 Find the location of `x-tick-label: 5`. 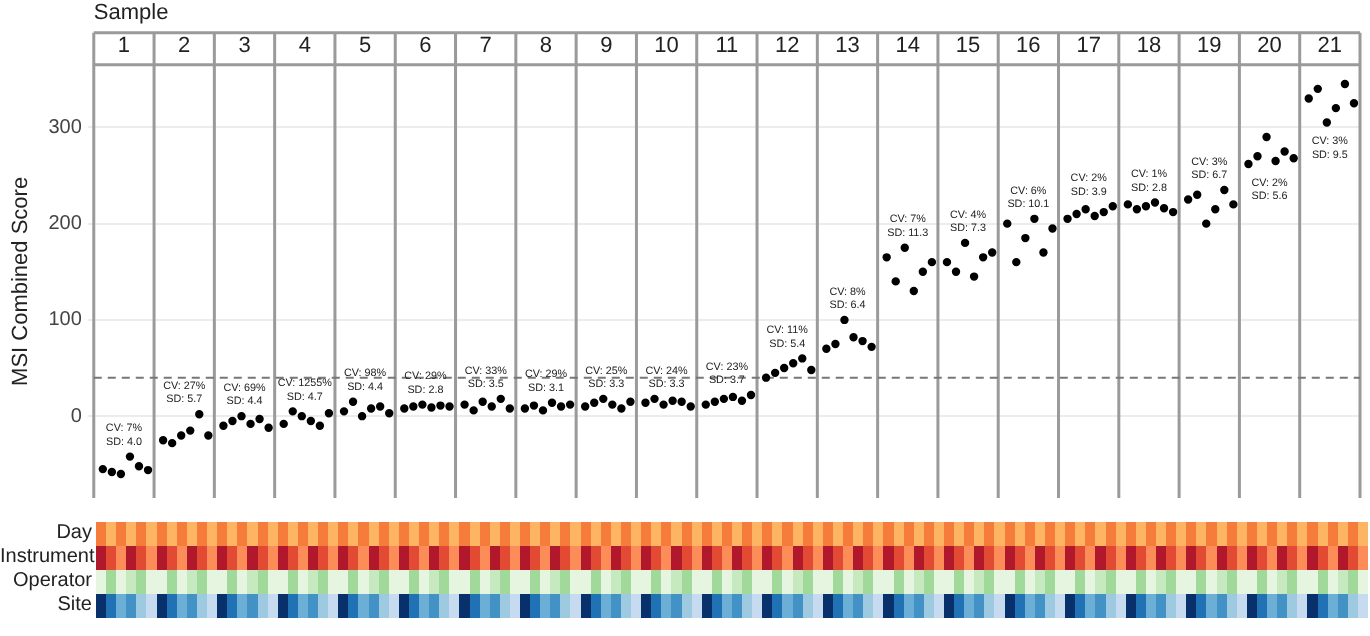

x-tick-label: 5 is located at coordinates (365, 45).